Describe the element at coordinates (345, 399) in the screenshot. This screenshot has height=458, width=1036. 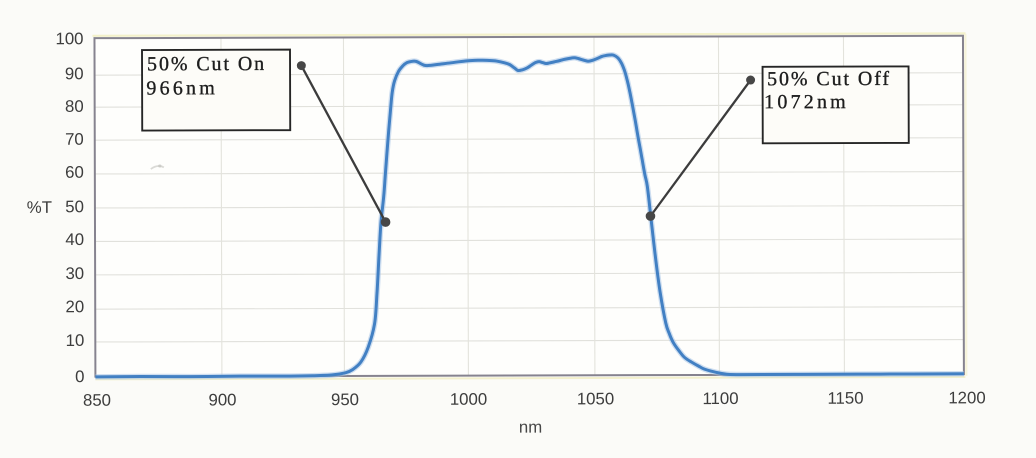
I see `svg-text: 950` at that location.